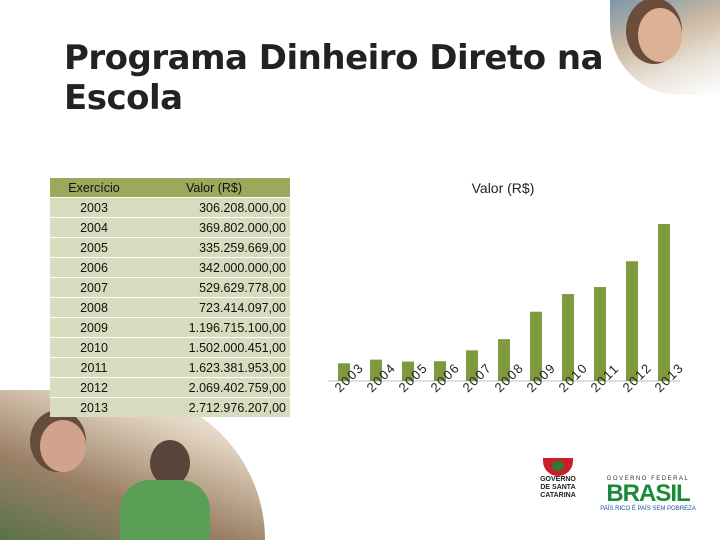 The height and width of the screenshot is (540, 720). What do you see at coordinates (334, 78) in the screenshot?
I see `slide-title: Programa Dinheiro Direto na Escola` at bounding box center [334, 78].